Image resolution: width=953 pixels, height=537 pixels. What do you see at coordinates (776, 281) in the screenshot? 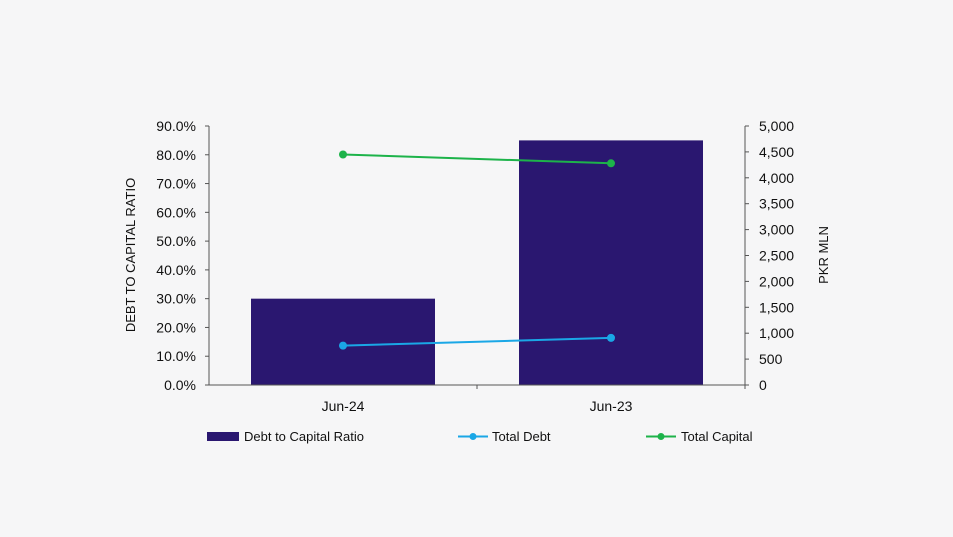
I see `y-tick-label-right: 2,000` at bounding box center [776, 281].